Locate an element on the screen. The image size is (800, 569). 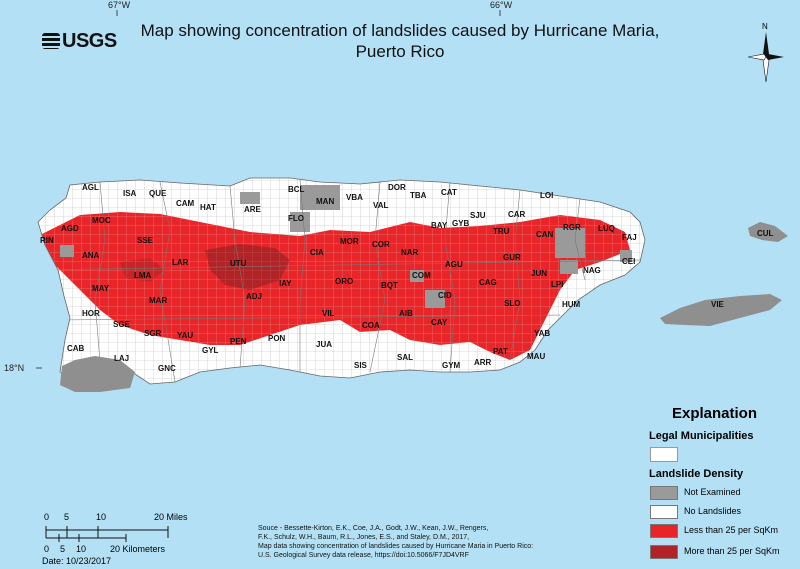
muni-label: SGE is located at coordinates (121, 324).